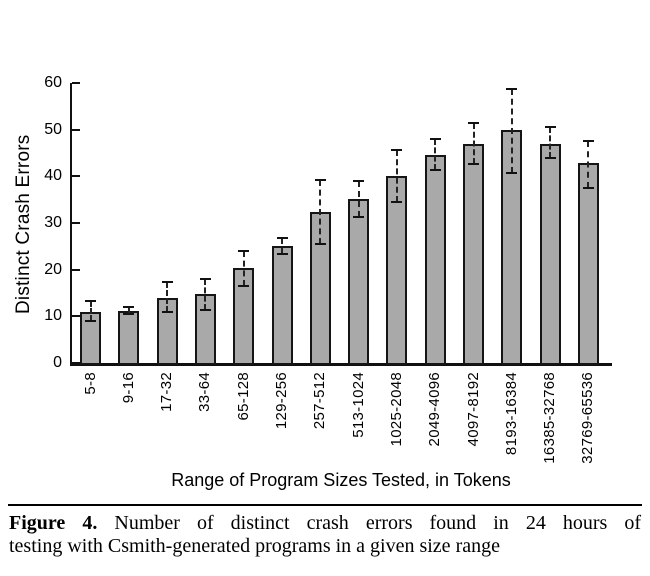  What do you see at coordinates (57, 362) in the screenshot?
I see `y-tick-label: 0` at bounding box center [57, 362].